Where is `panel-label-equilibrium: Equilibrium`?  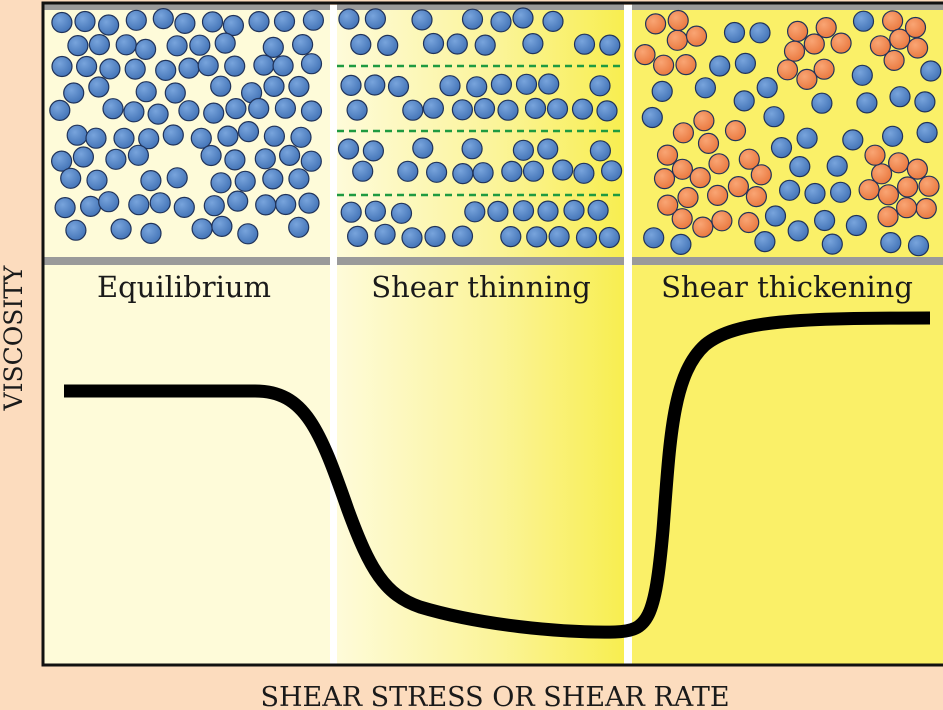 panel-label-equilibrium: Equilibrium is located at coordinates (184, 287).